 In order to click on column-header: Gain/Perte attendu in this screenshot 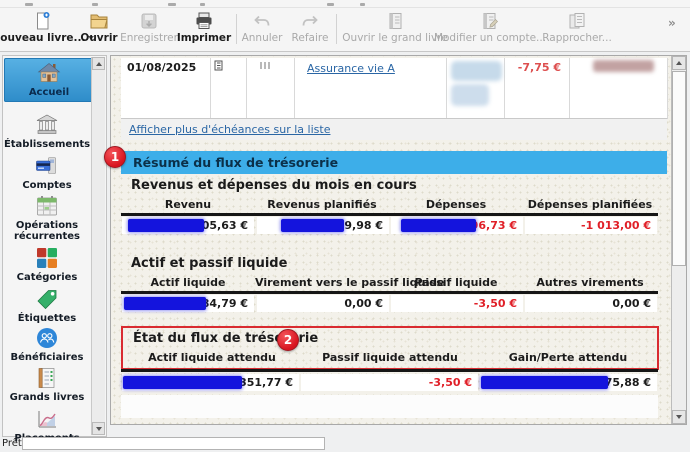, I will do `click(568, 357)`.